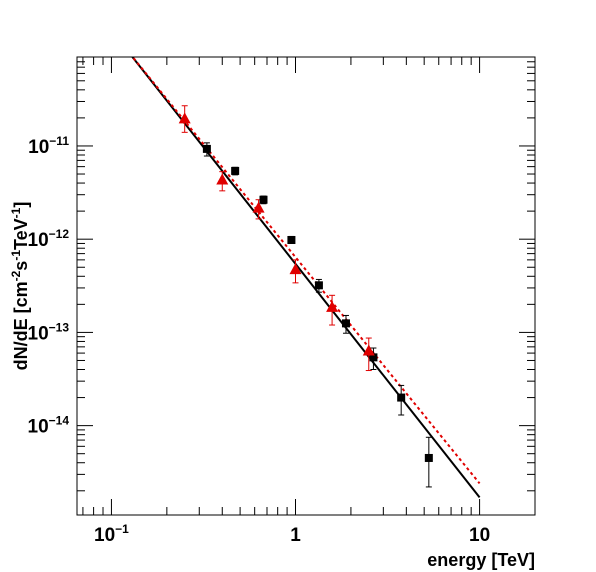  I want to click on y-tick-label: 10−14, so click(49, 426).